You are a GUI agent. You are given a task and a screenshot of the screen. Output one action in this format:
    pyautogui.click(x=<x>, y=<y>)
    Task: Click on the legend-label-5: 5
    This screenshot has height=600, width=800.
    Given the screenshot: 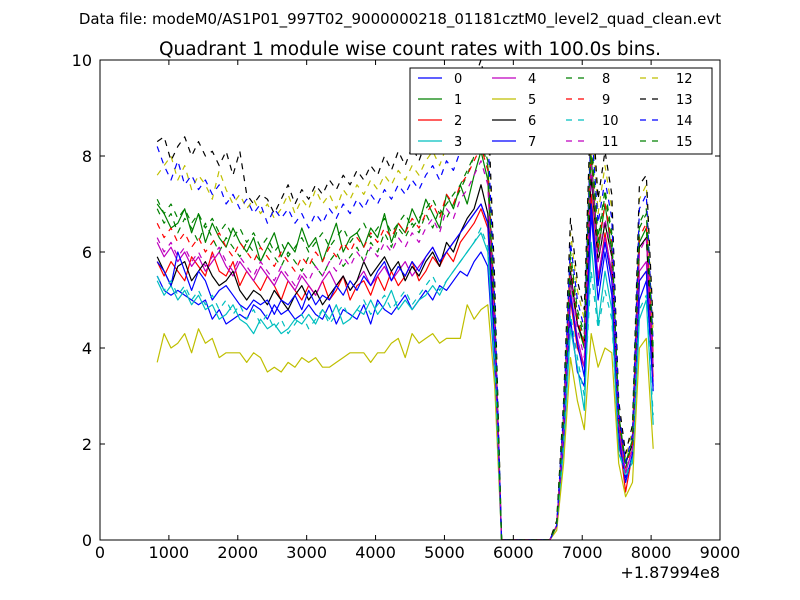 What is the action you would take?
    pyautogui.click(x=532, y=100)
    